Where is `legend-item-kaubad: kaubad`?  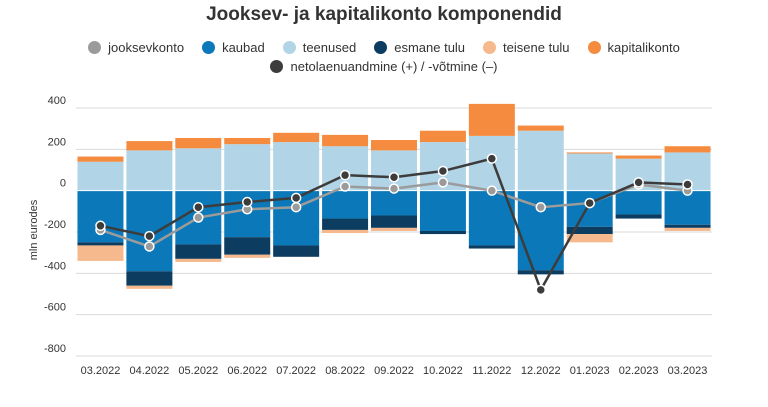
legend-item-kaubad: kaubad is located at coordinates (233, 47).